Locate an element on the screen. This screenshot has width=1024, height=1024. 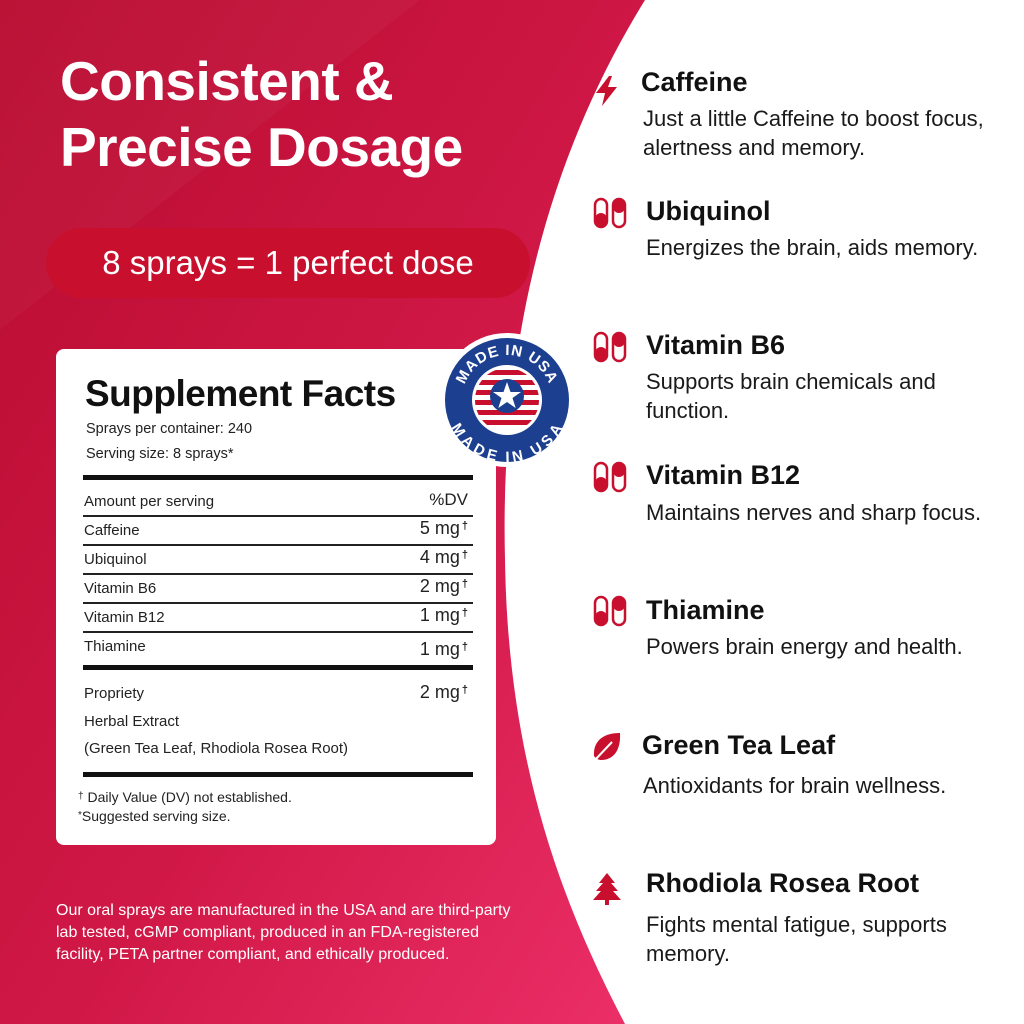
ingredient-name-vitamin-b12: Vitamin B12 is located at coordinates (723, 475).